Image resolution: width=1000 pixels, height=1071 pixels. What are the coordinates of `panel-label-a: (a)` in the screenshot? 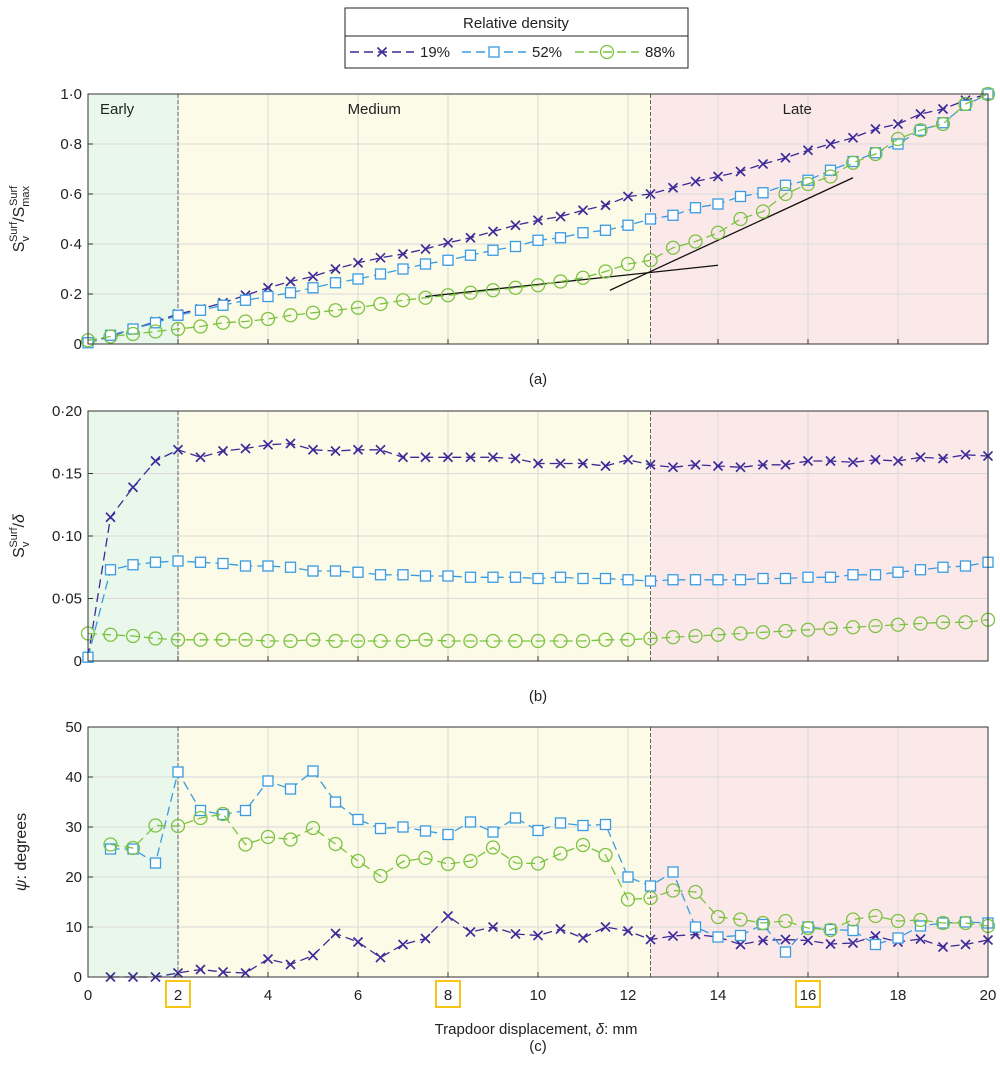 It's located at (538, 379).